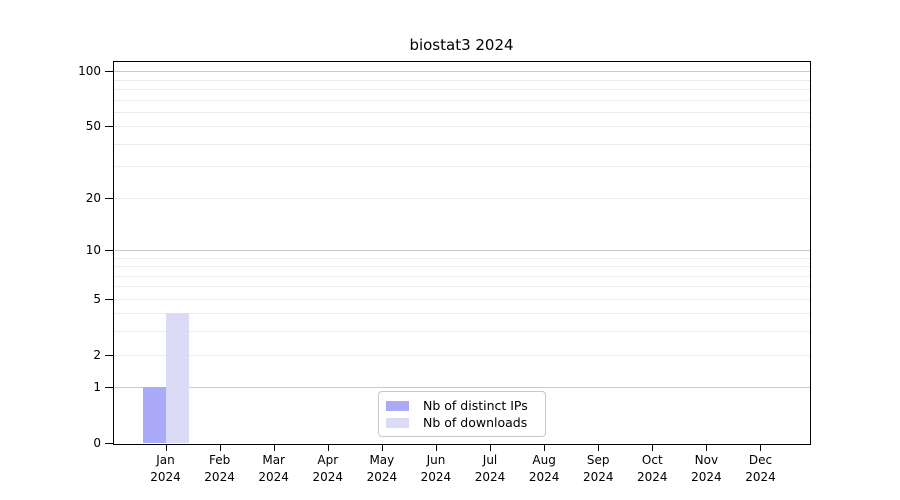 Image resolution: width=900 pixels, height=500 pixels. I want to click on bar-distinct-ips, so click(154, 415).